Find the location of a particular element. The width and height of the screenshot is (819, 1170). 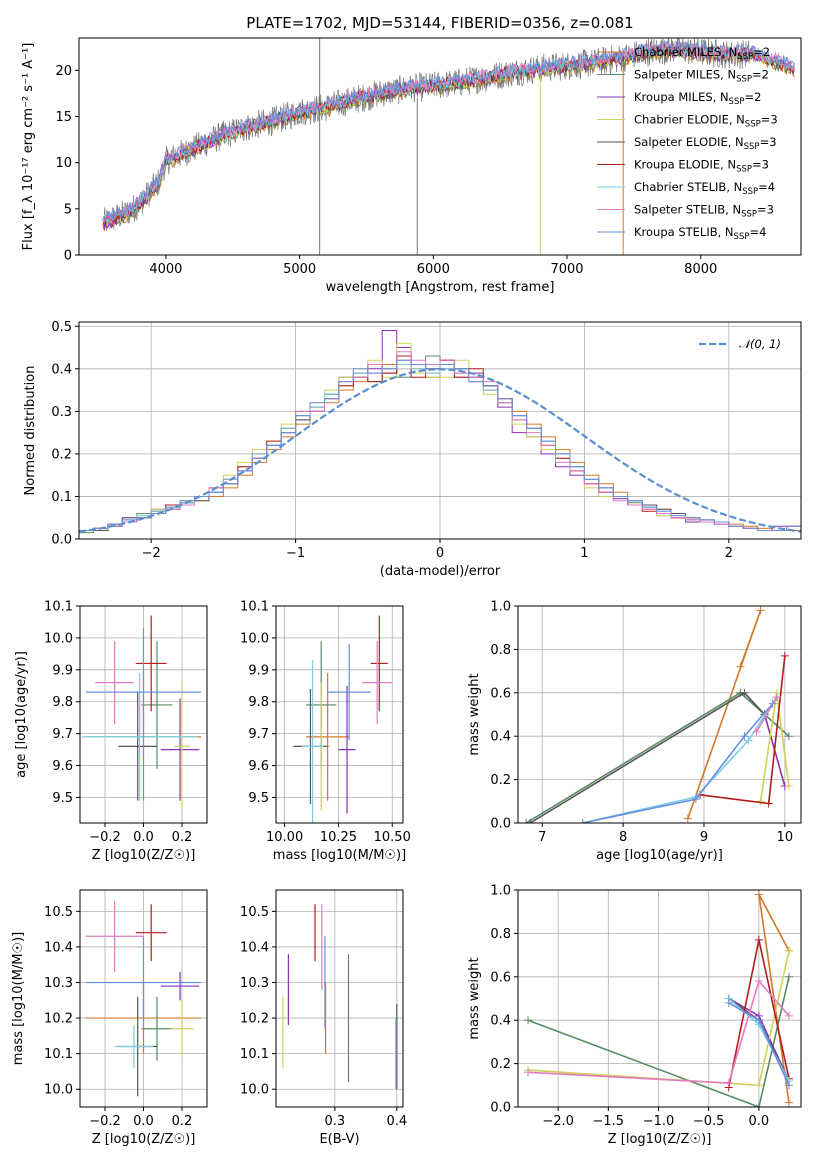

x-tick-label: 7000 is located at coordinates (566, 269).